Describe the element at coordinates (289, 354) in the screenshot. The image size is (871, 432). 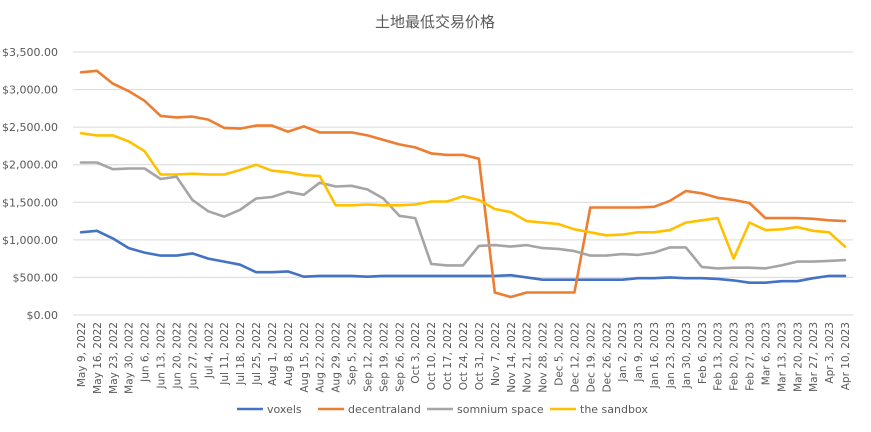
I see `x-tick-label: Aug 8, 2022` at that location.